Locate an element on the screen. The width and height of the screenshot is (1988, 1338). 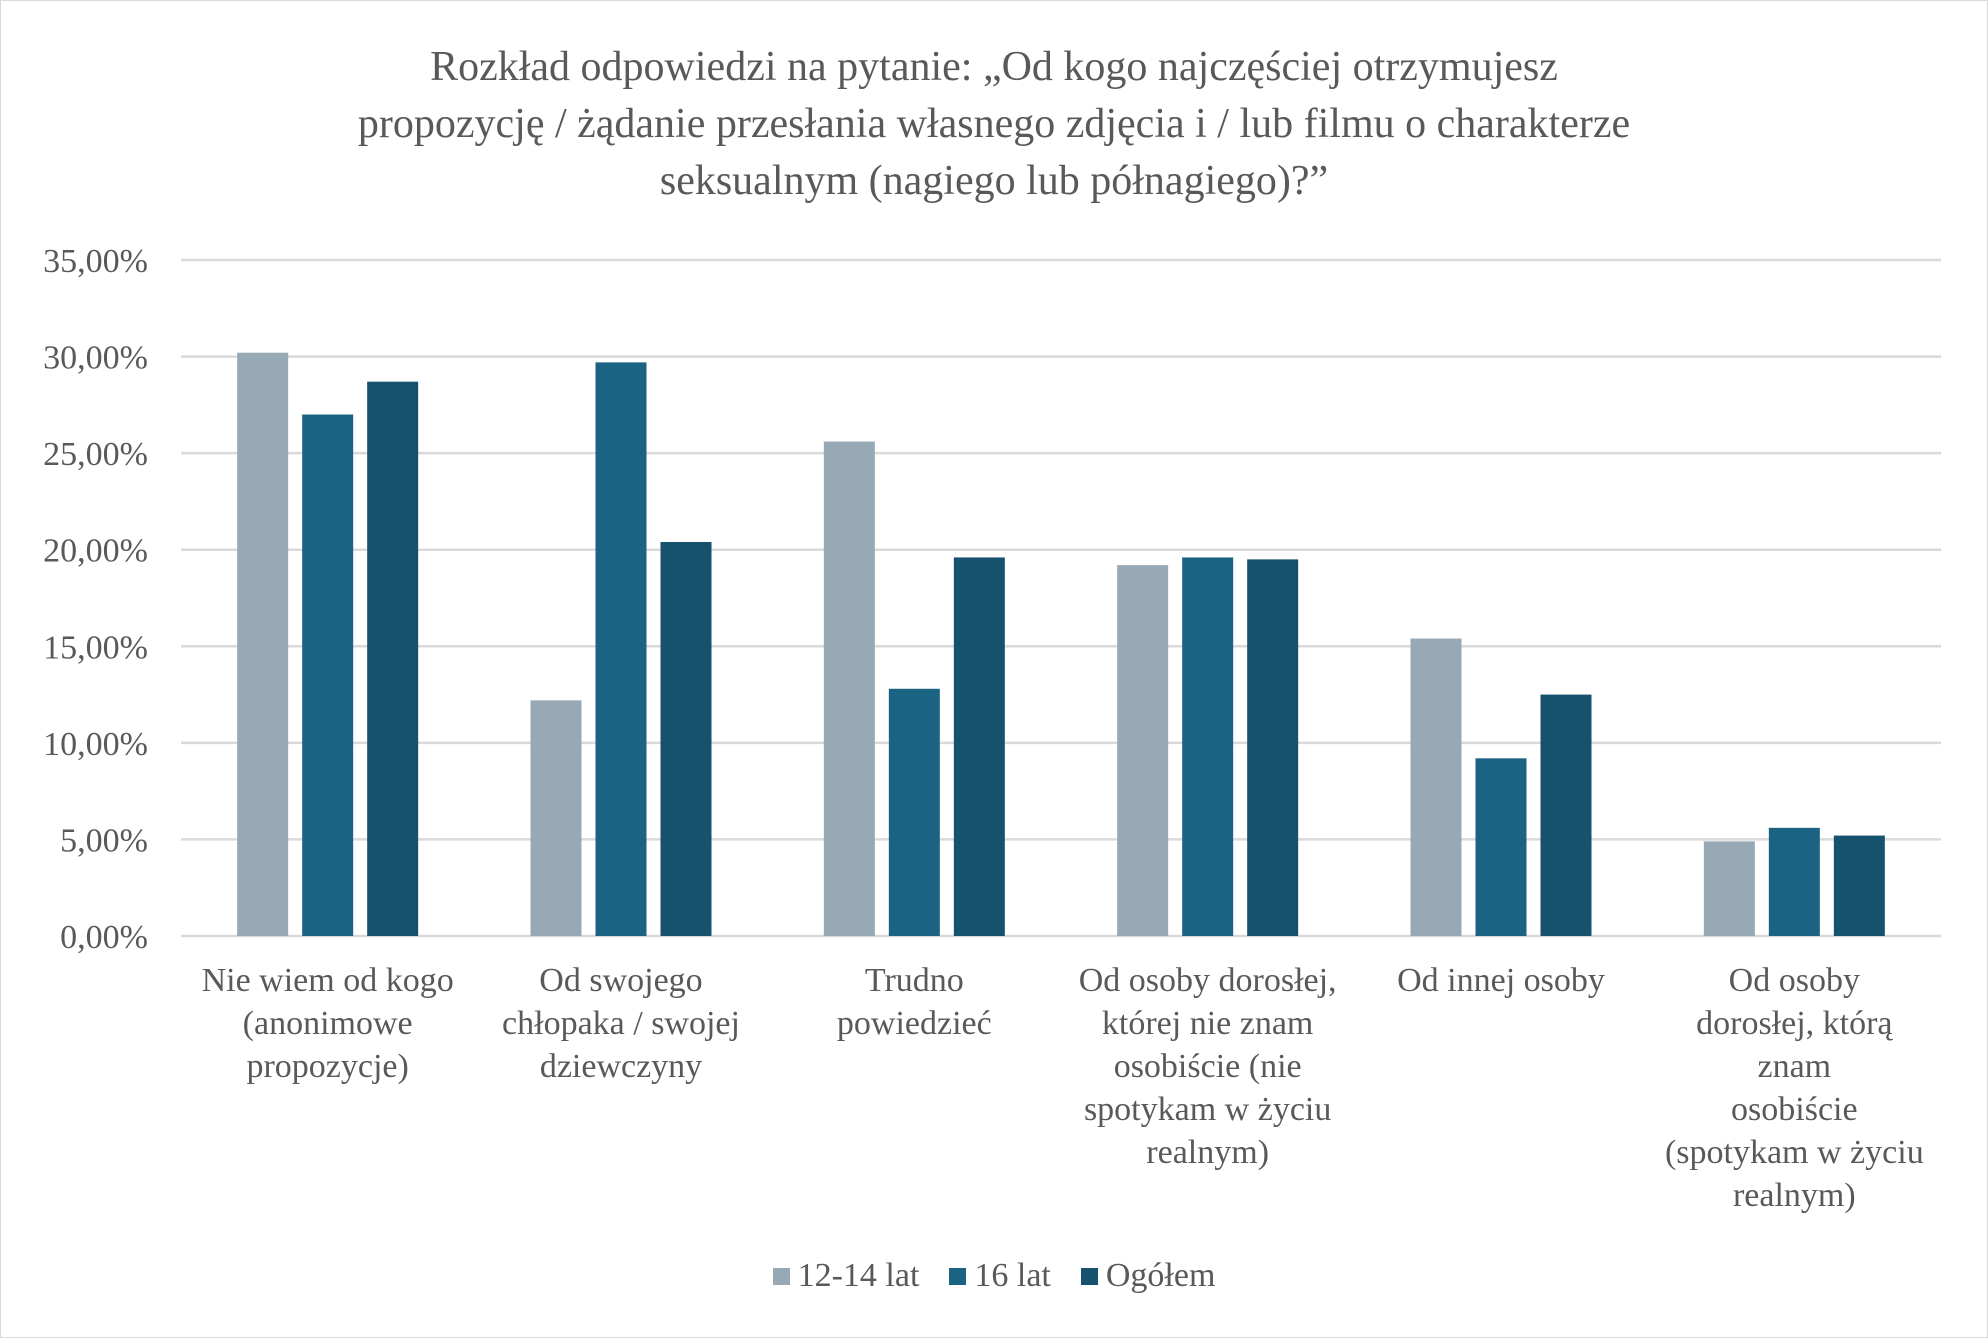
x-category-label-line: osobiście (nie is located at coordinates (1207, 1066).